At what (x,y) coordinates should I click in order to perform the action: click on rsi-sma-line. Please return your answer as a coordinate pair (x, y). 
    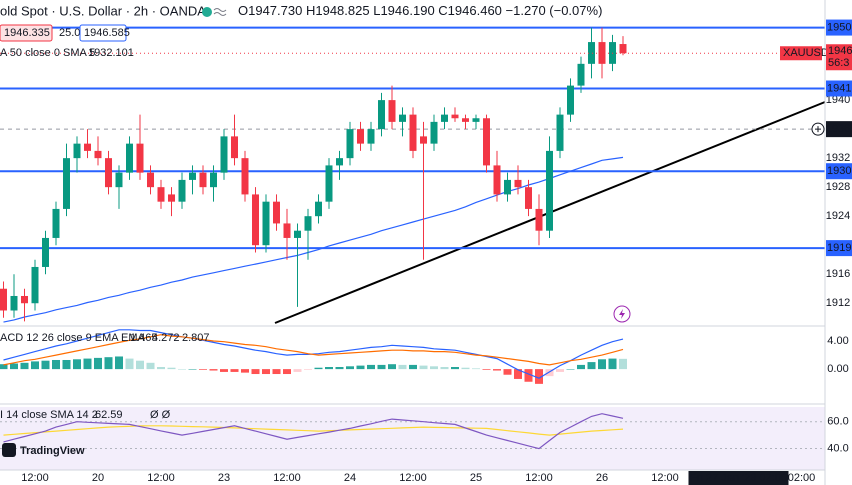
    Looking at the image, I should click on (313, 430).